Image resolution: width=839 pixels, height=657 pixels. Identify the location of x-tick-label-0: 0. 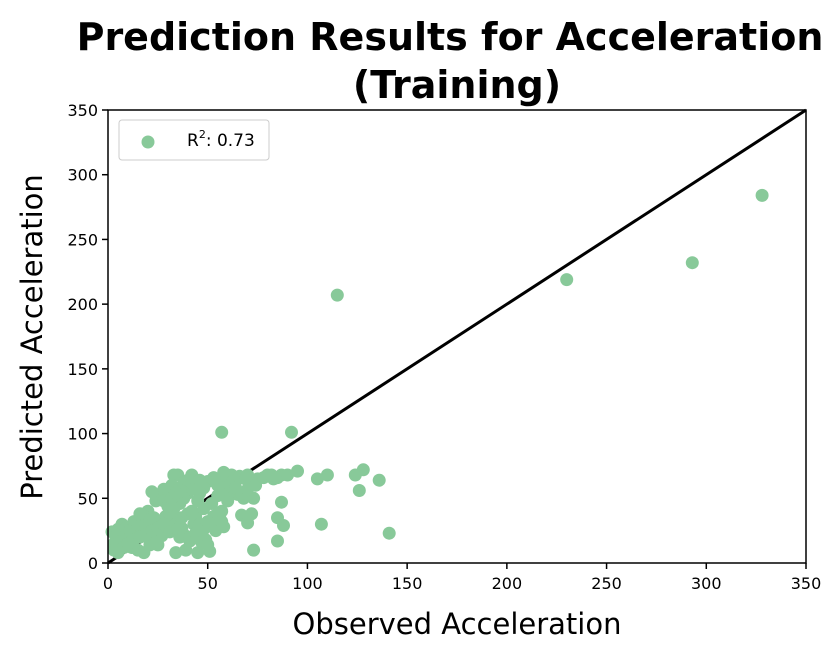
(108, 583).